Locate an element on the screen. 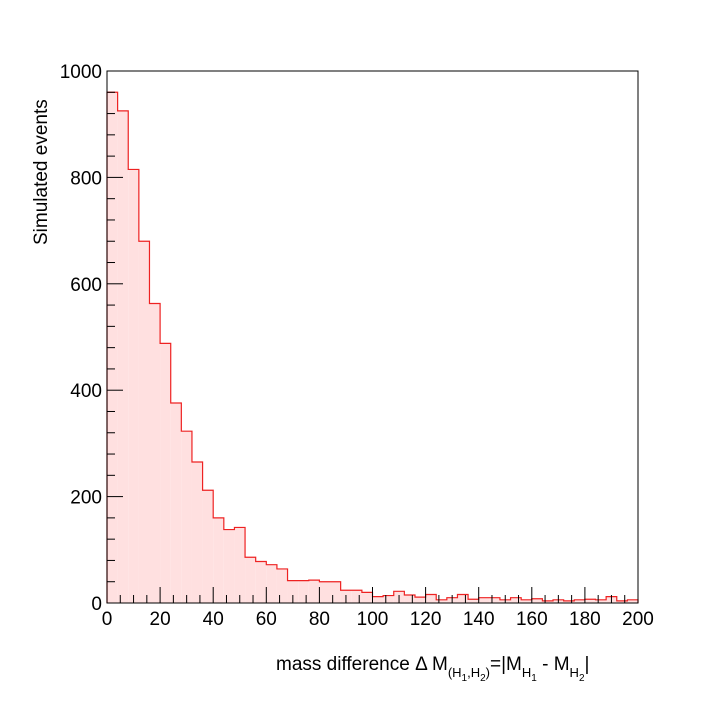 This screenshot has height=709, width=709. x-tick-label: 140 is located at coordinates (479, 619).